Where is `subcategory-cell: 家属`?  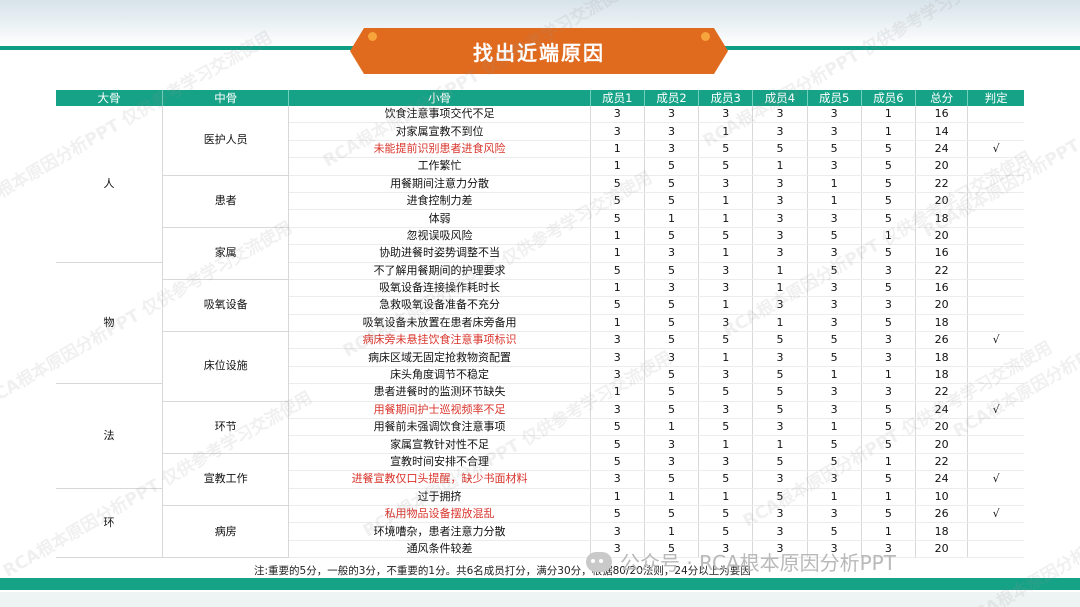 subcategory-cell: 家属 is located at coordinates (226, 253).